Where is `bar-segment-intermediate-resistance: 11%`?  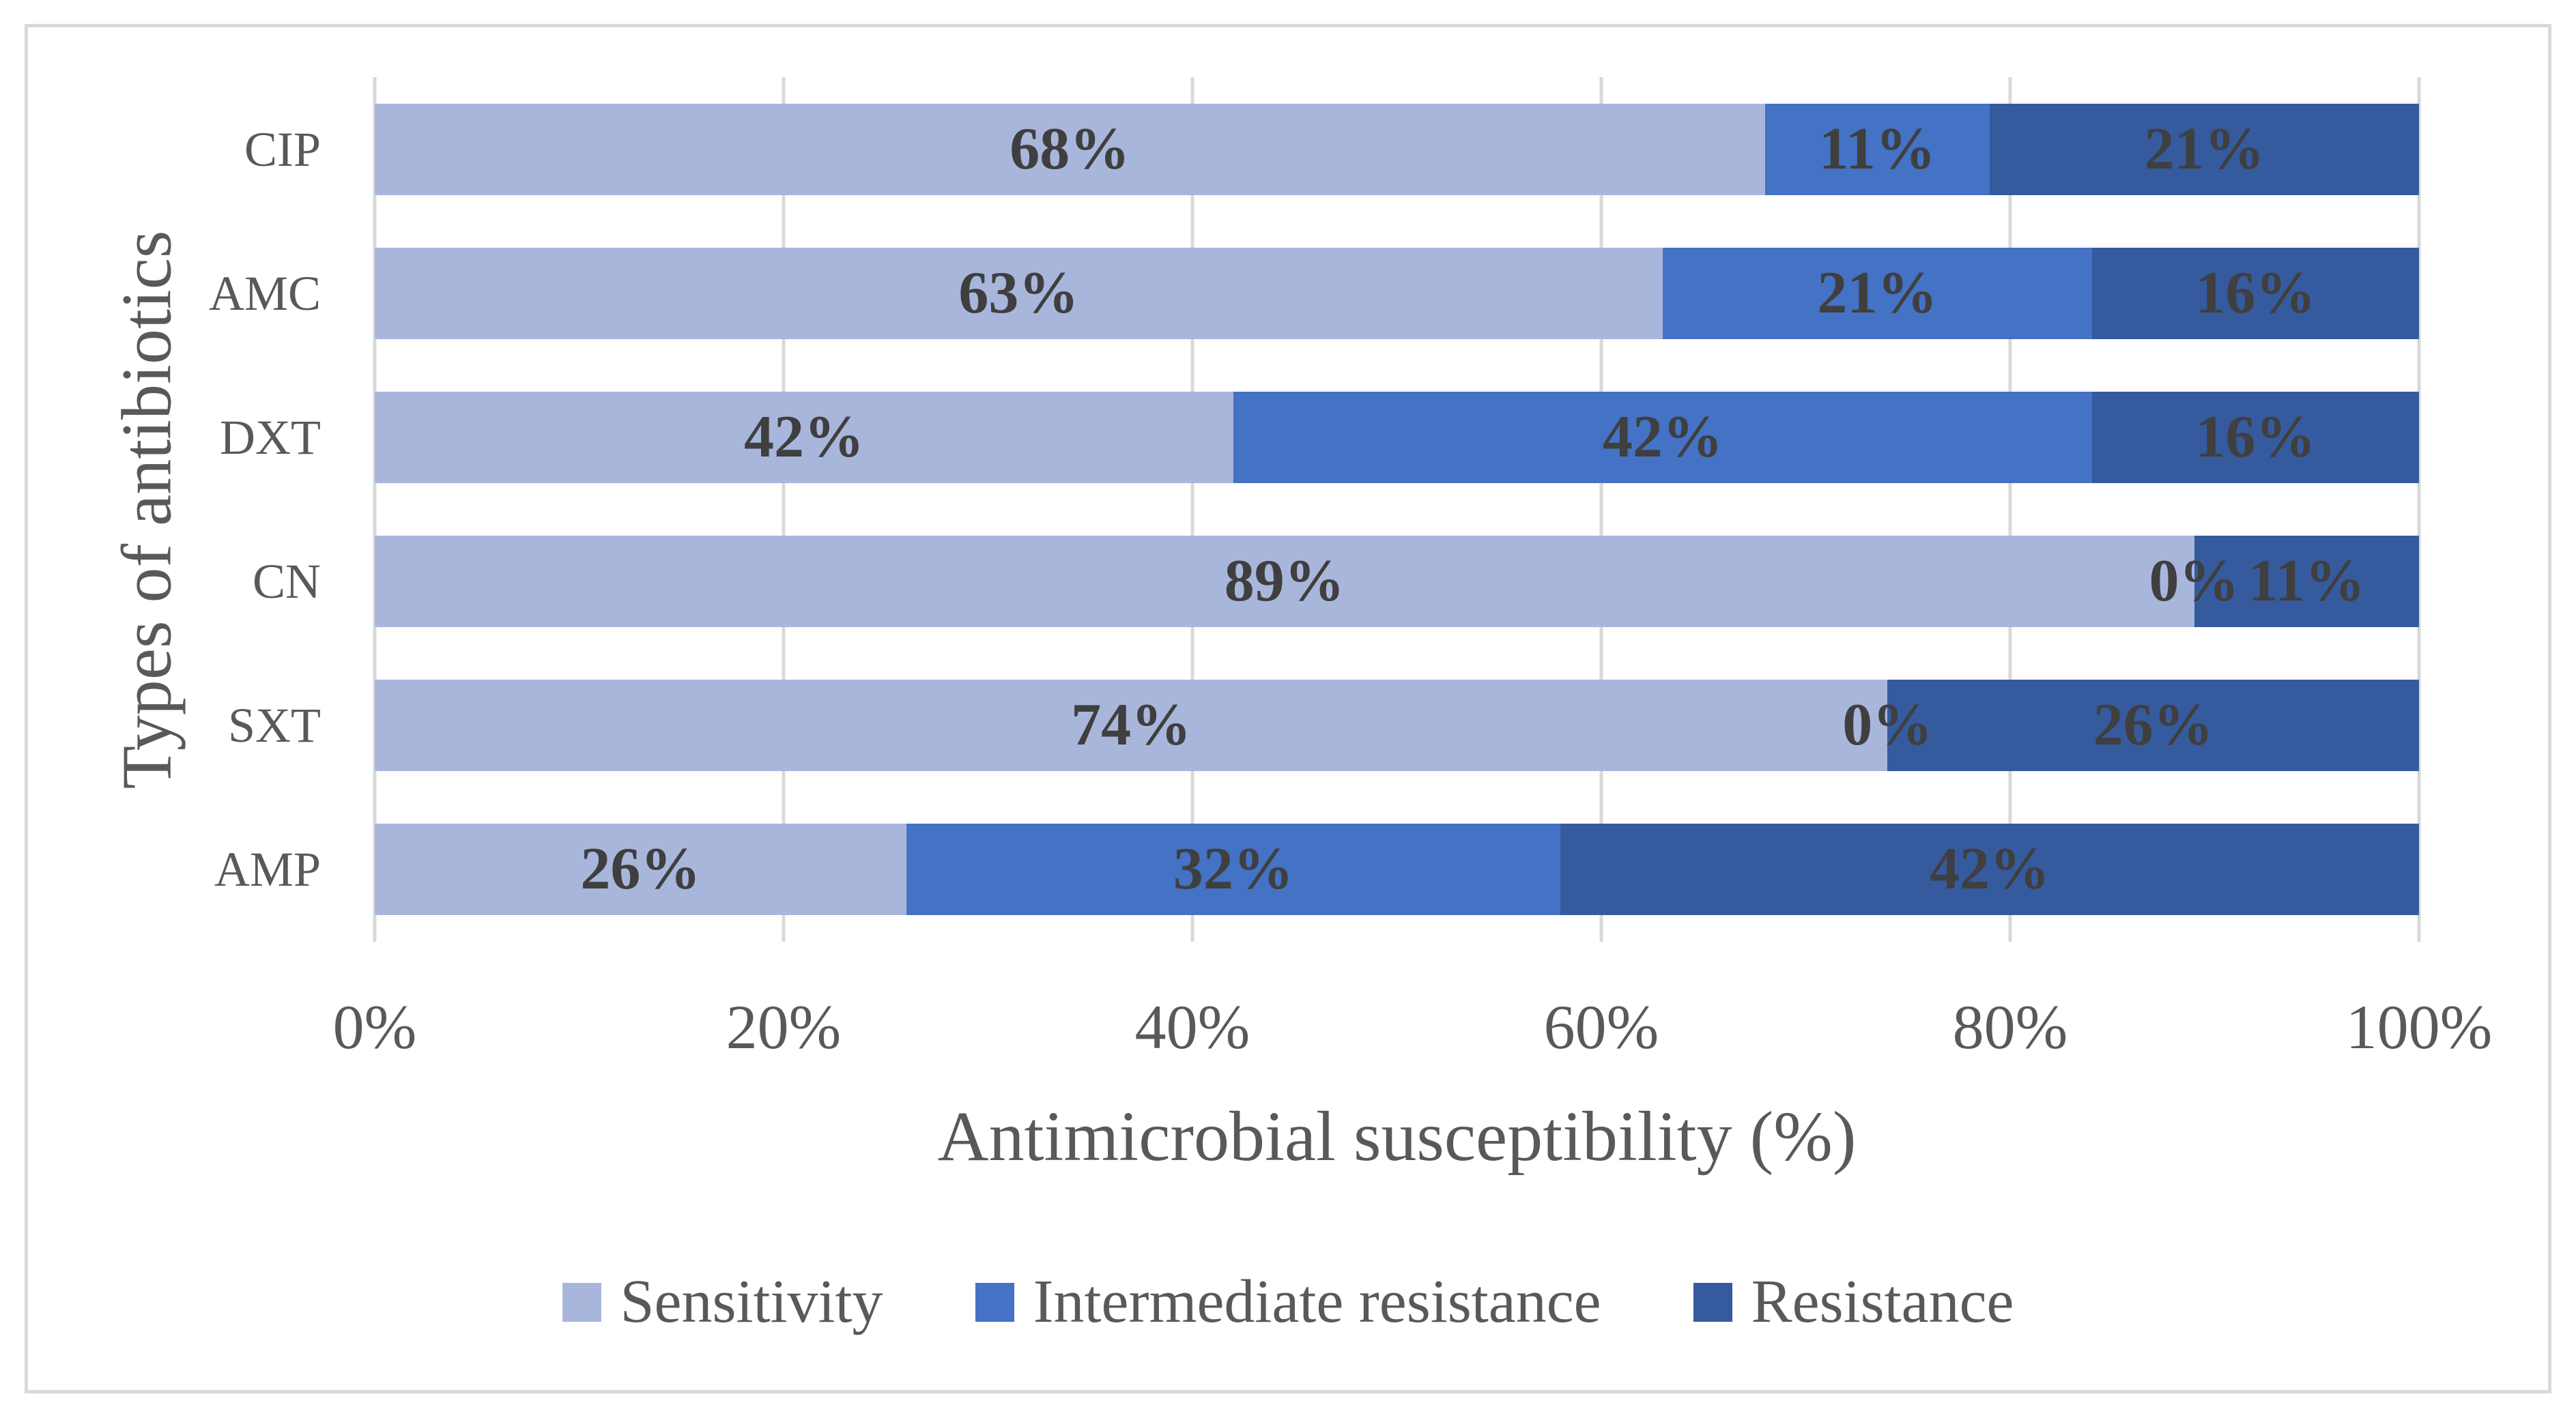
bar-segment-intermediate-resistance: 11% is located at coordinates (1877, 149).